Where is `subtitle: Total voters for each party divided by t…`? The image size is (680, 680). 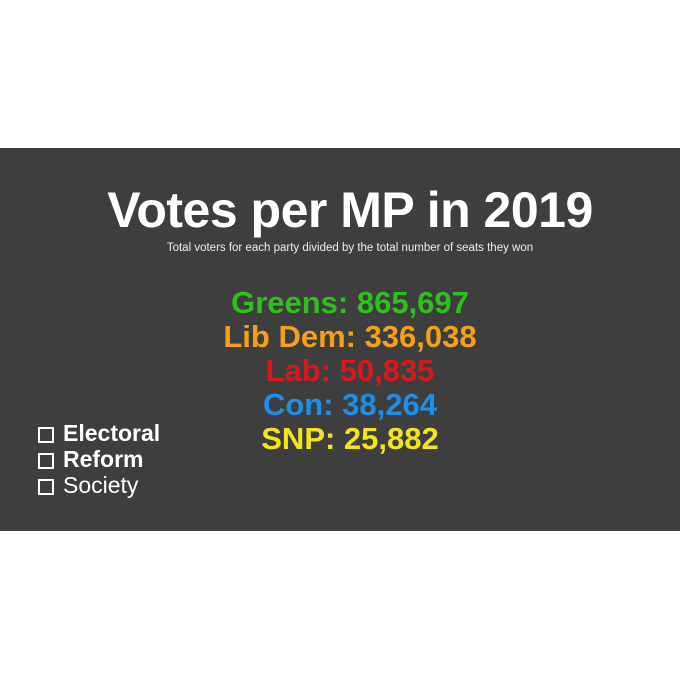 subtitle: Total voters for each party divided by t… is located at coordinates (350, 248).